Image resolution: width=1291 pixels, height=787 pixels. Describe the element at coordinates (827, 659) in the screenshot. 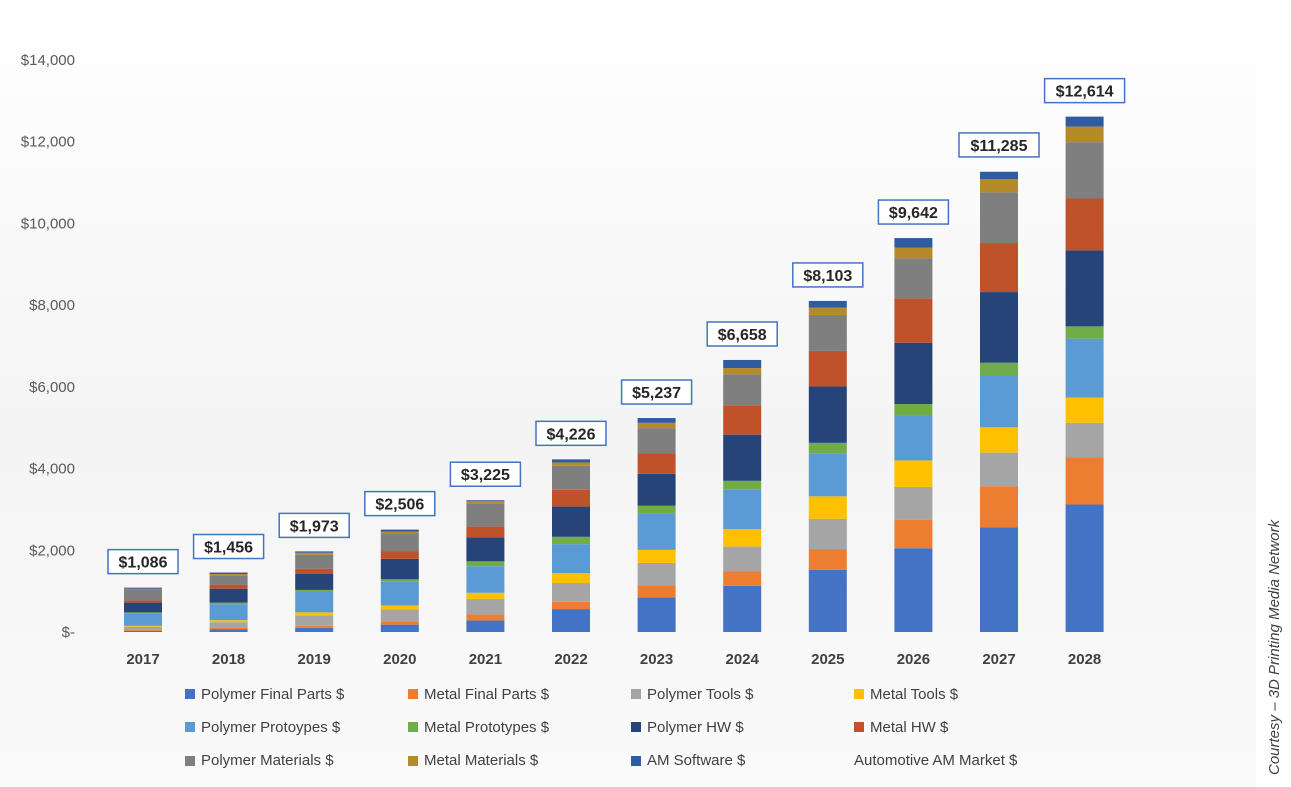

I see `x-tick-label: 2025` at that location.